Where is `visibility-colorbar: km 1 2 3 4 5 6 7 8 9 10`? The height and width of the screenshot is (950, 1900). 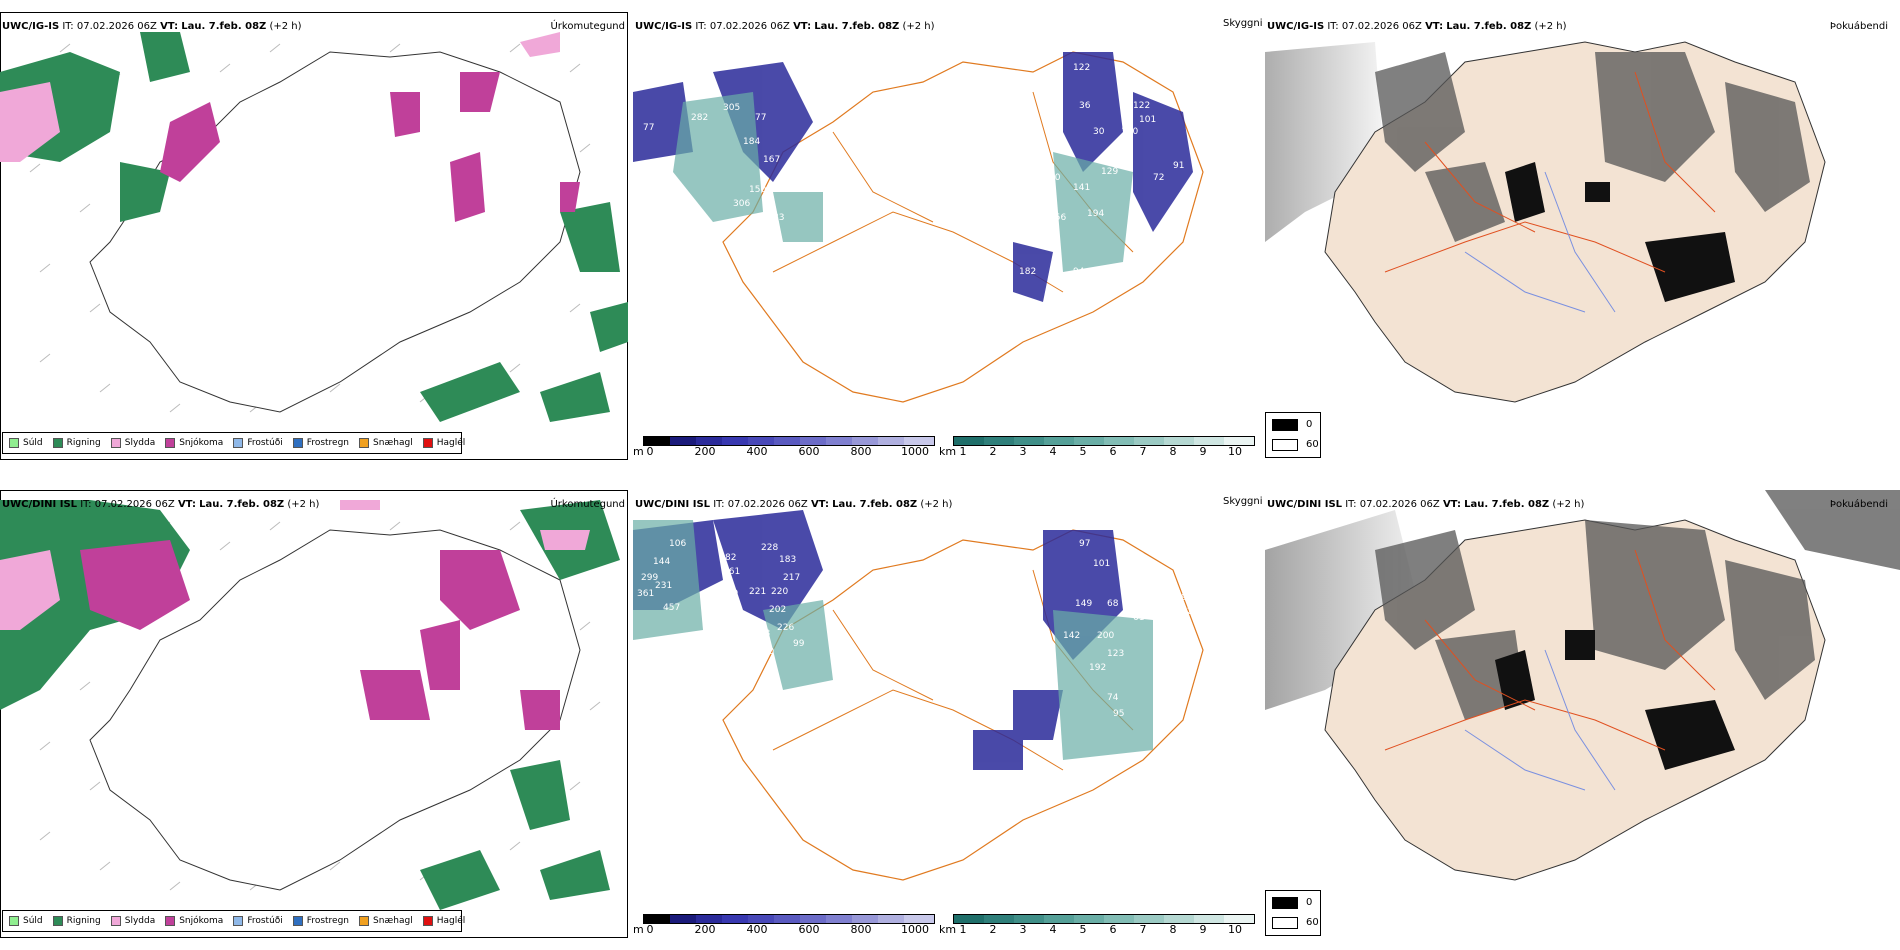 visibility-colorbar: km 1 2 3 4 5 6 7 8 9 10 is located at coordinates (1099, 449).